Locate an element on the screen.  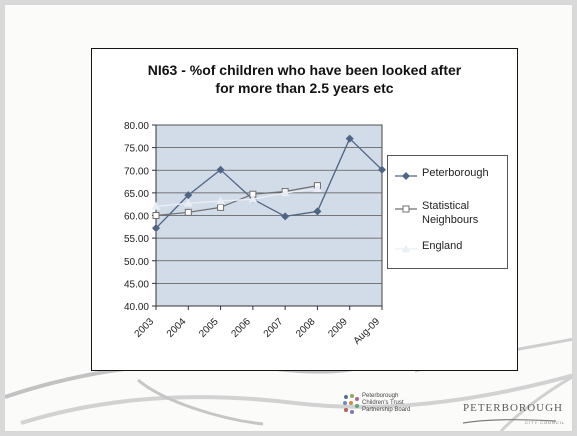
peterborough-council-subtext: CITY COUNCIL is located at coordinates (545, 422).